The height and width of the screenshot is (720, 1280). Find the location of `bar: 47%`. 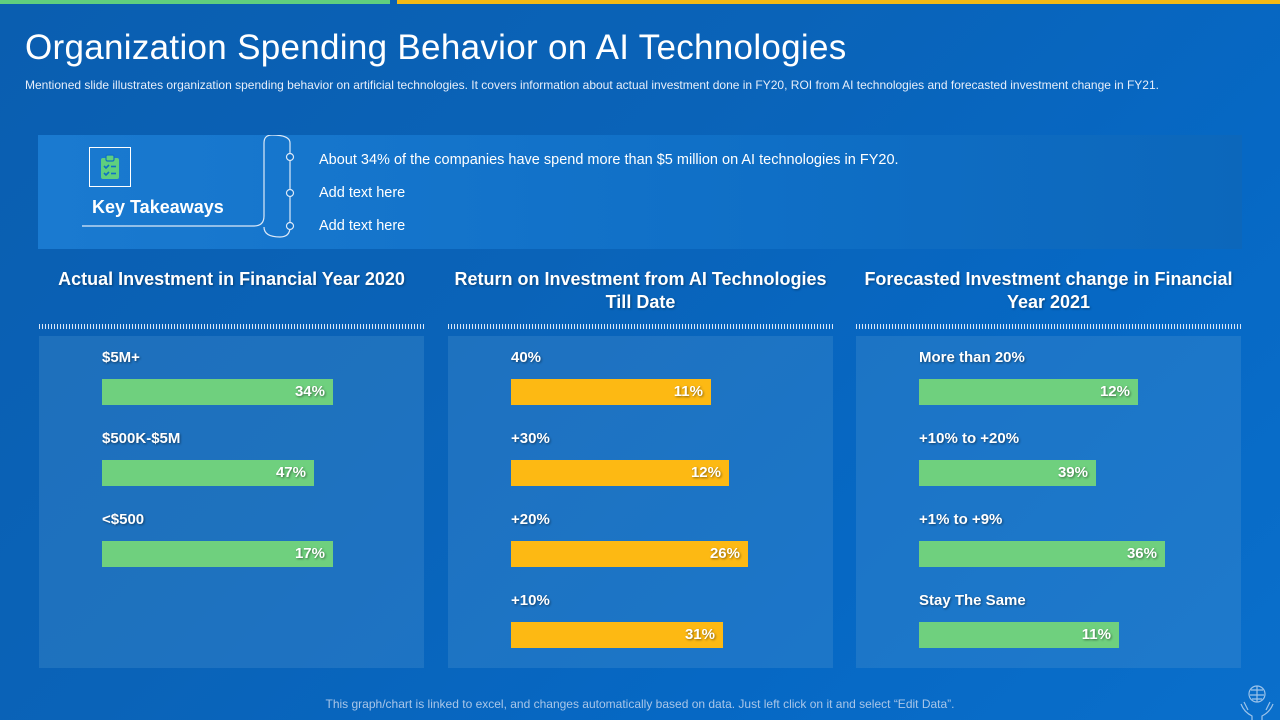

bar: 47% is located at coordinates (208, 473).